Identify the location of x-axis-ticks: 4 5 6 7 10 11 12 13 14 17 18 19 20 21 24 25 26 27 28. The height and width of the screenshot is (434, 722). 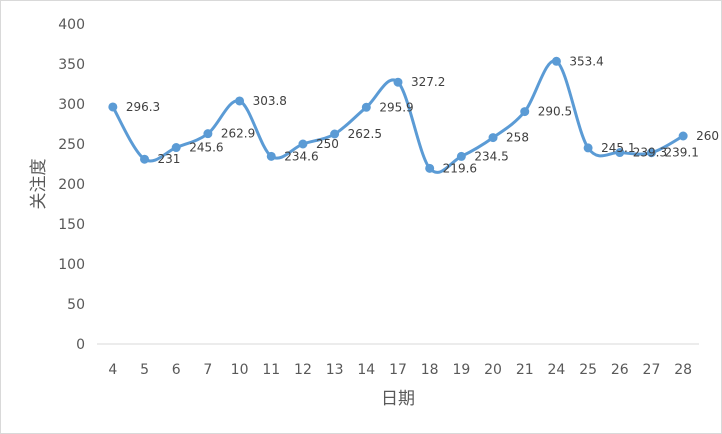
(400, 370).